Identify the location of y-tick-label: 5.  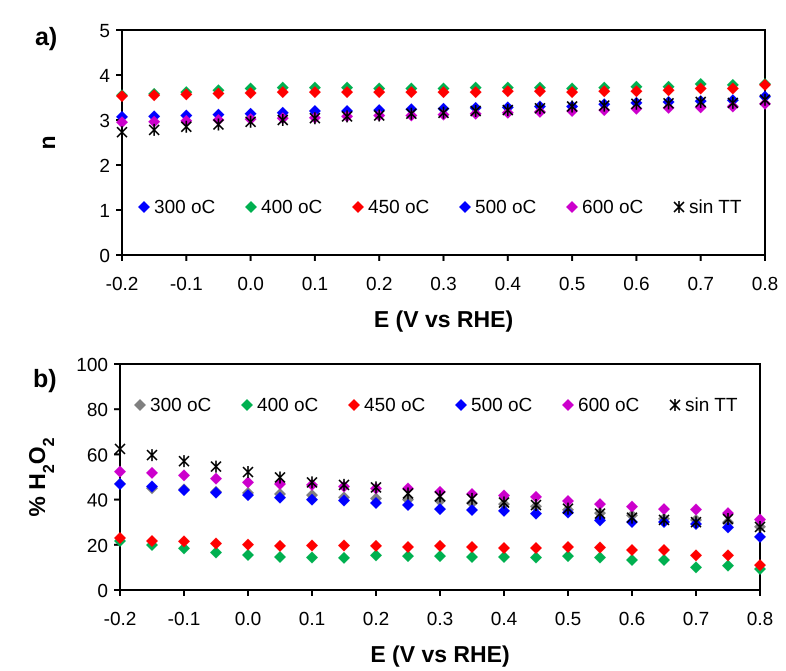
(104, 31).